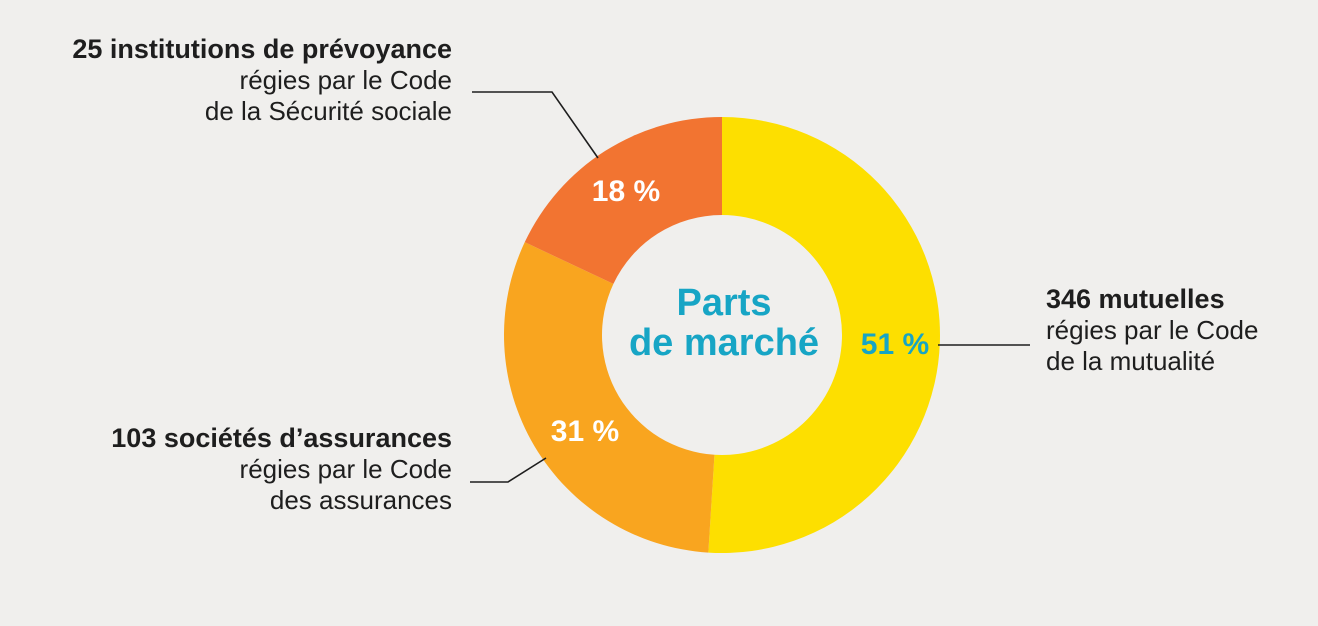 Image resolution: width=1318 pixels, height=626 pixels. What do you see at coordinates (1135, 299) in the screenshot?
I see `label-mutuelles-title: 346 mutuelles` at bounding box center [1135, 299].